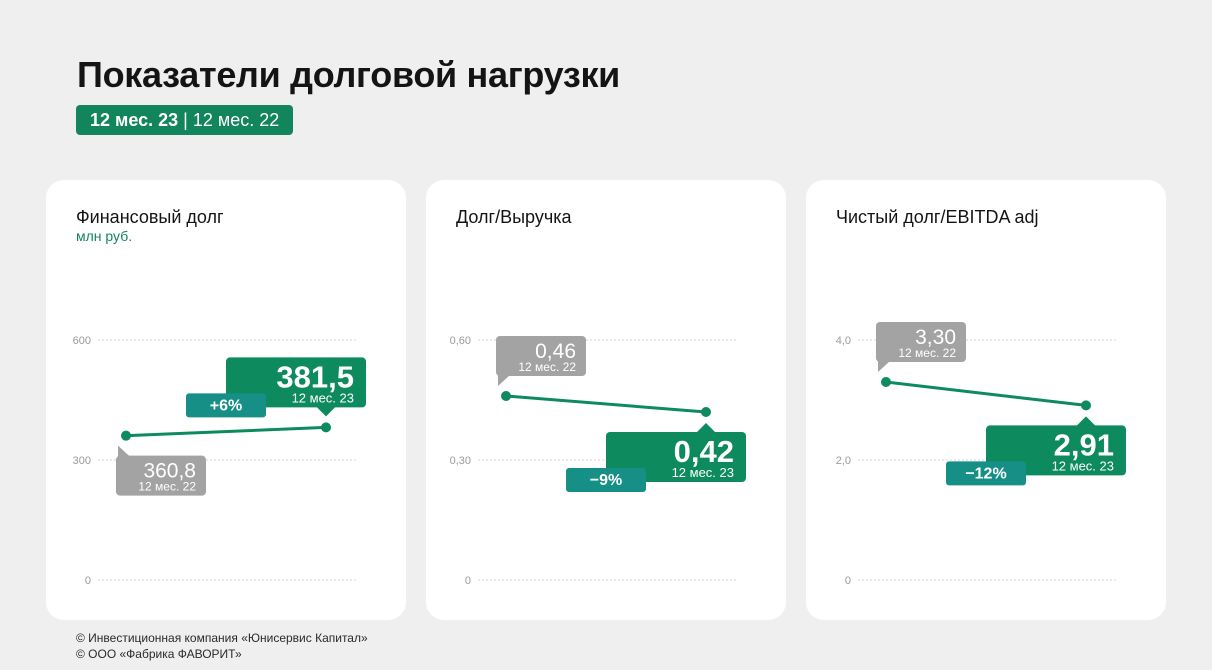  What do you see at coordinates (159, 654) in the screenshot?
I see `footer-copyright-2: © ООО «Фабрика ФАВОРИТ»` at bounding box center [159, 654].